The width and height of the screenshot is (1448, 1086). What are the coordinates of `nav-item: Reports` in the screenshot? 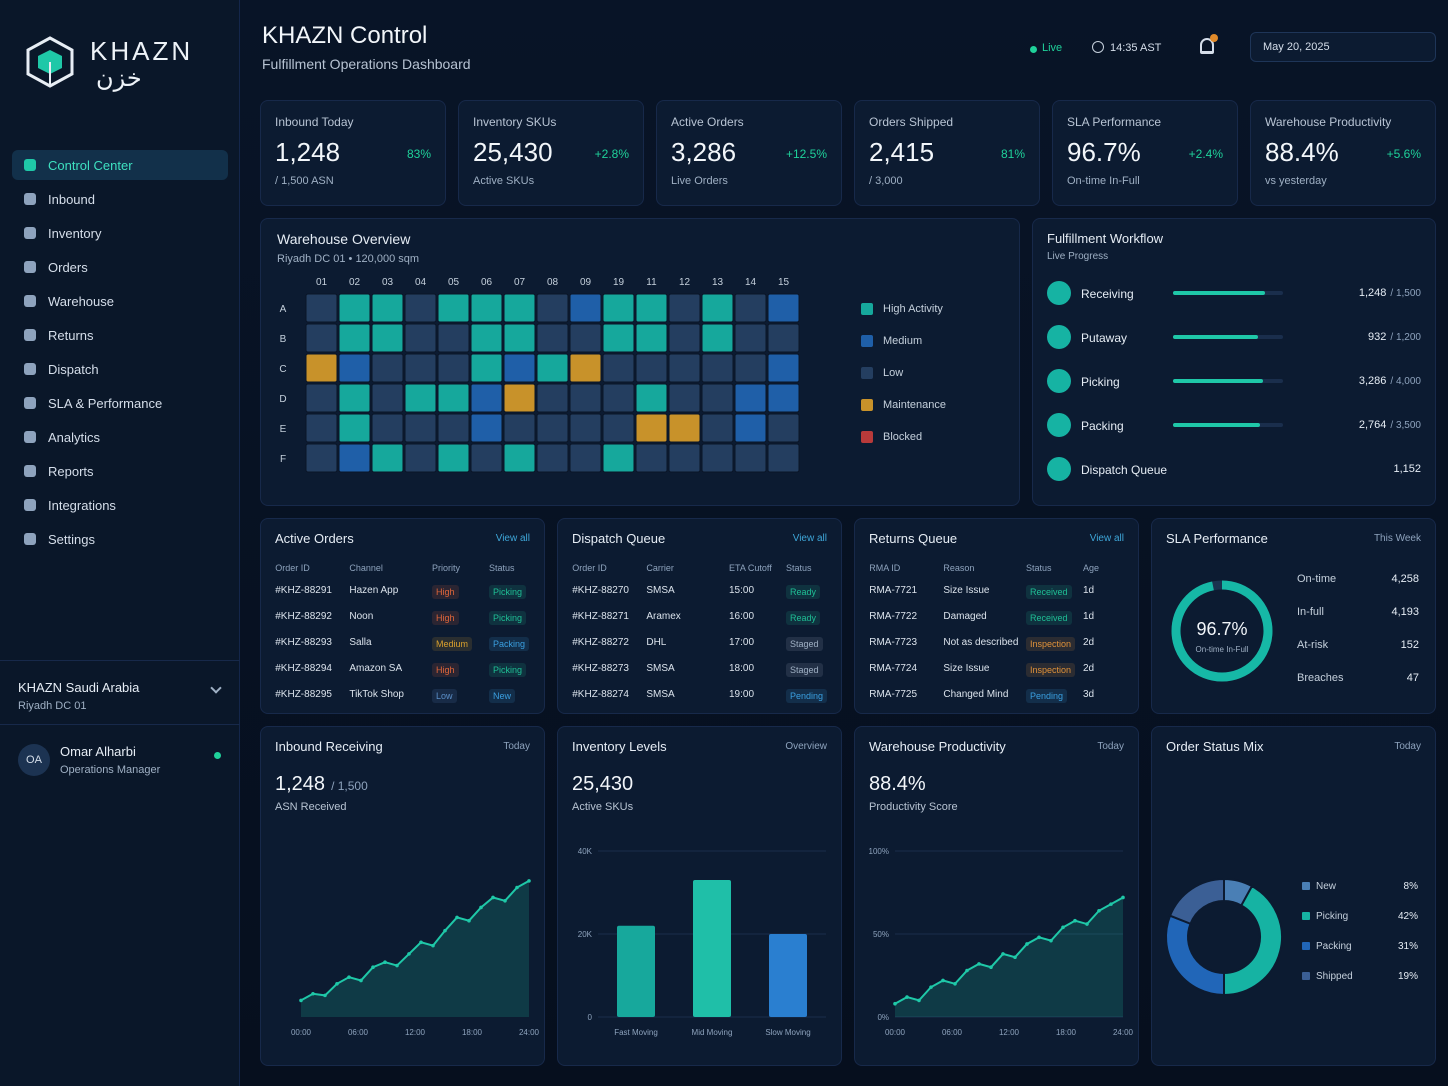 It's located at (120, 471).